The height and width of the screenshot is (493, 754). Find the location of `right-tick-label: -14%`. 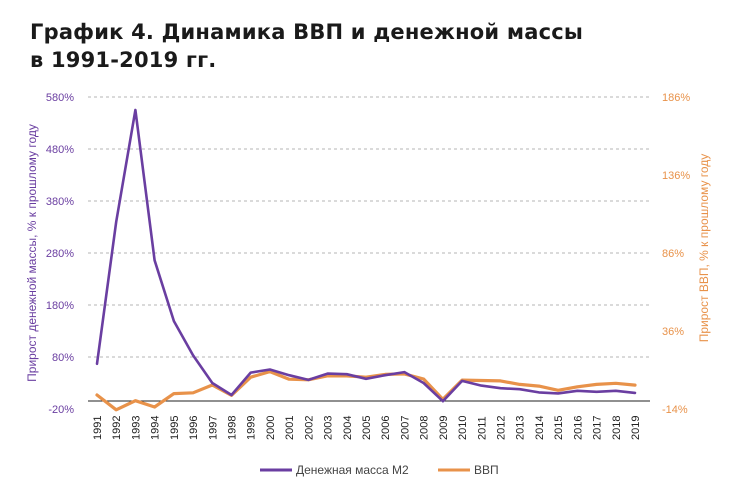

right-tick-label: -14% is located at coordinates (675, 410).